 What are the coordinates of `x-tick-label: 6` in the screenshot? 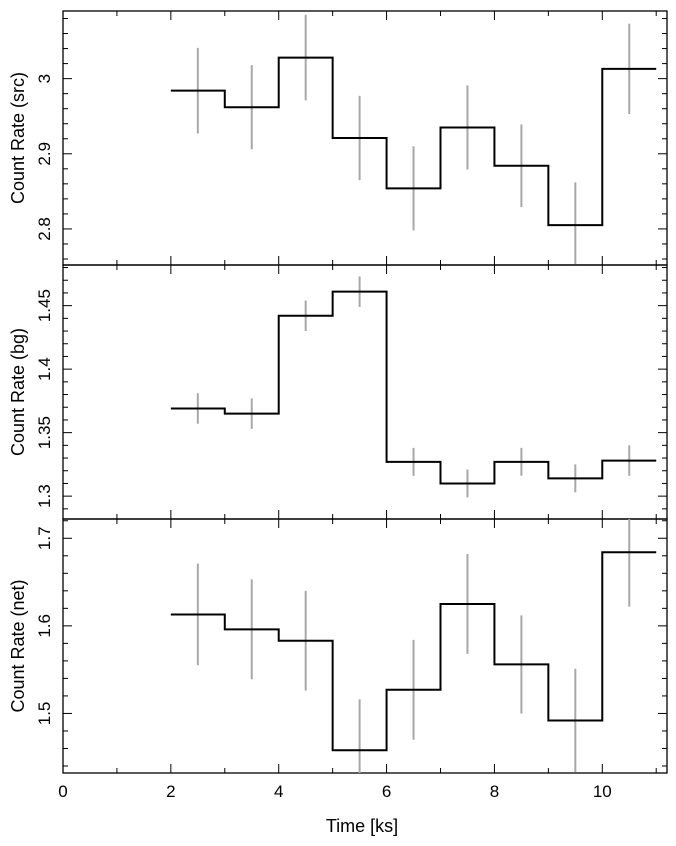 It's located at (386, 791).